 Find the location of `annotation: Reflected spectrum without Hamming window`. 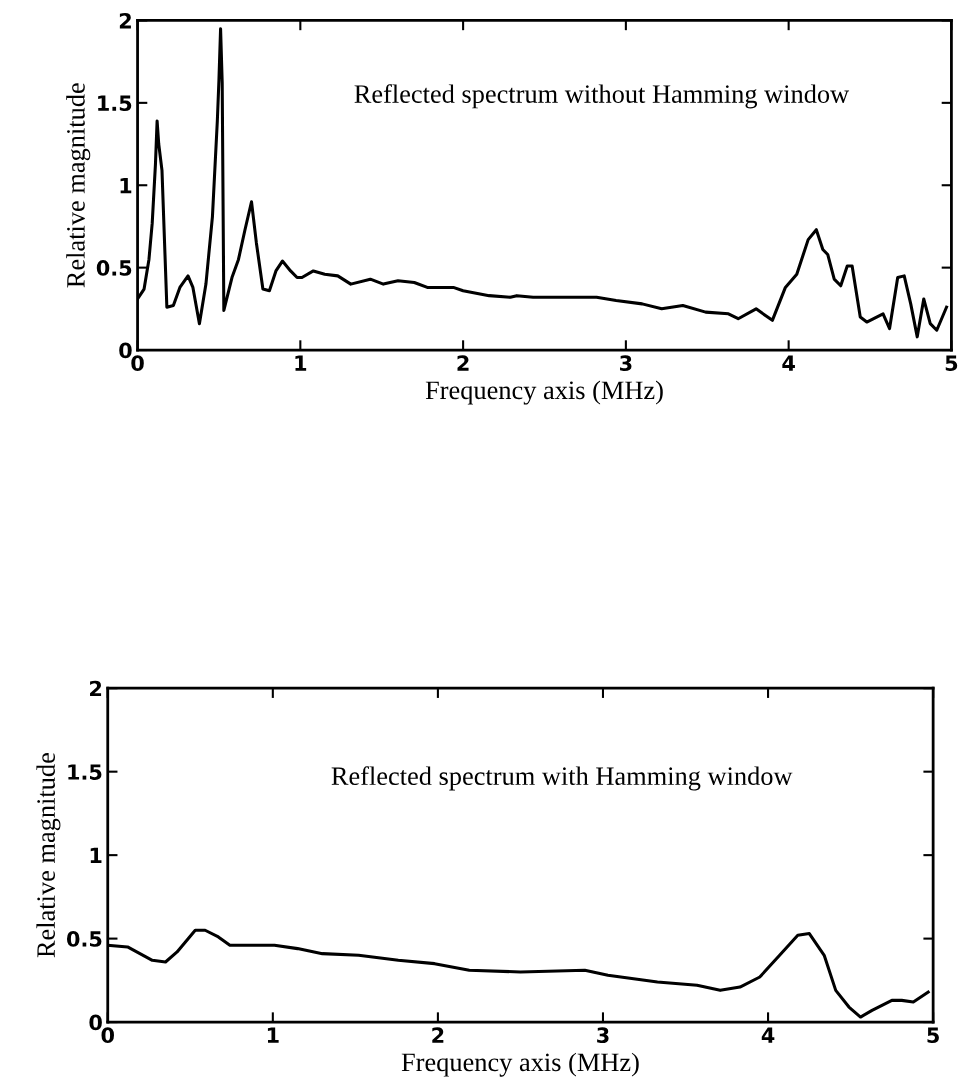

annotation: Reflected spectrum without Hamming window is located at coordinates (602, 96).